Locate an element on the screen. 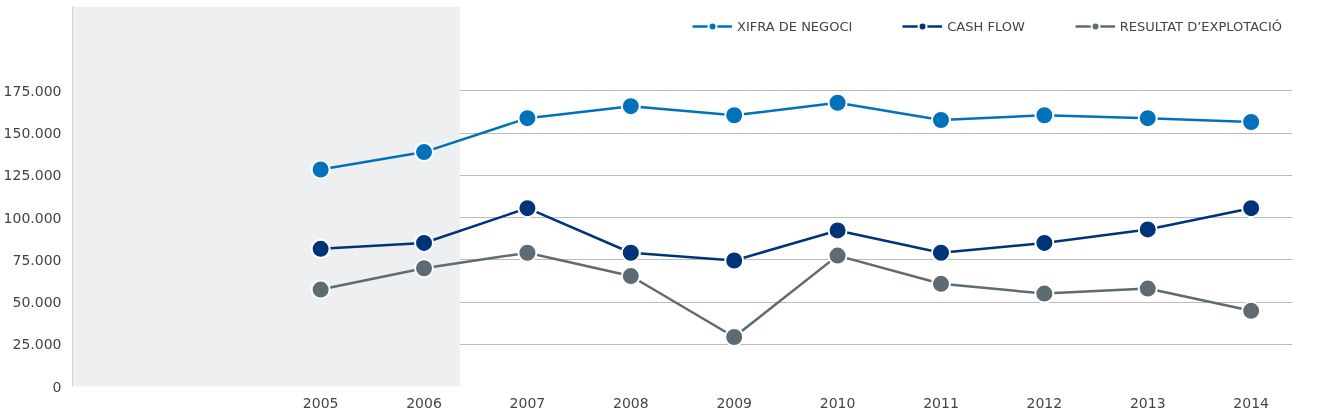 The height and width of the screenshot is (420, 1323). legend-label: CASH FLOW is located at coordinates (986, 26).